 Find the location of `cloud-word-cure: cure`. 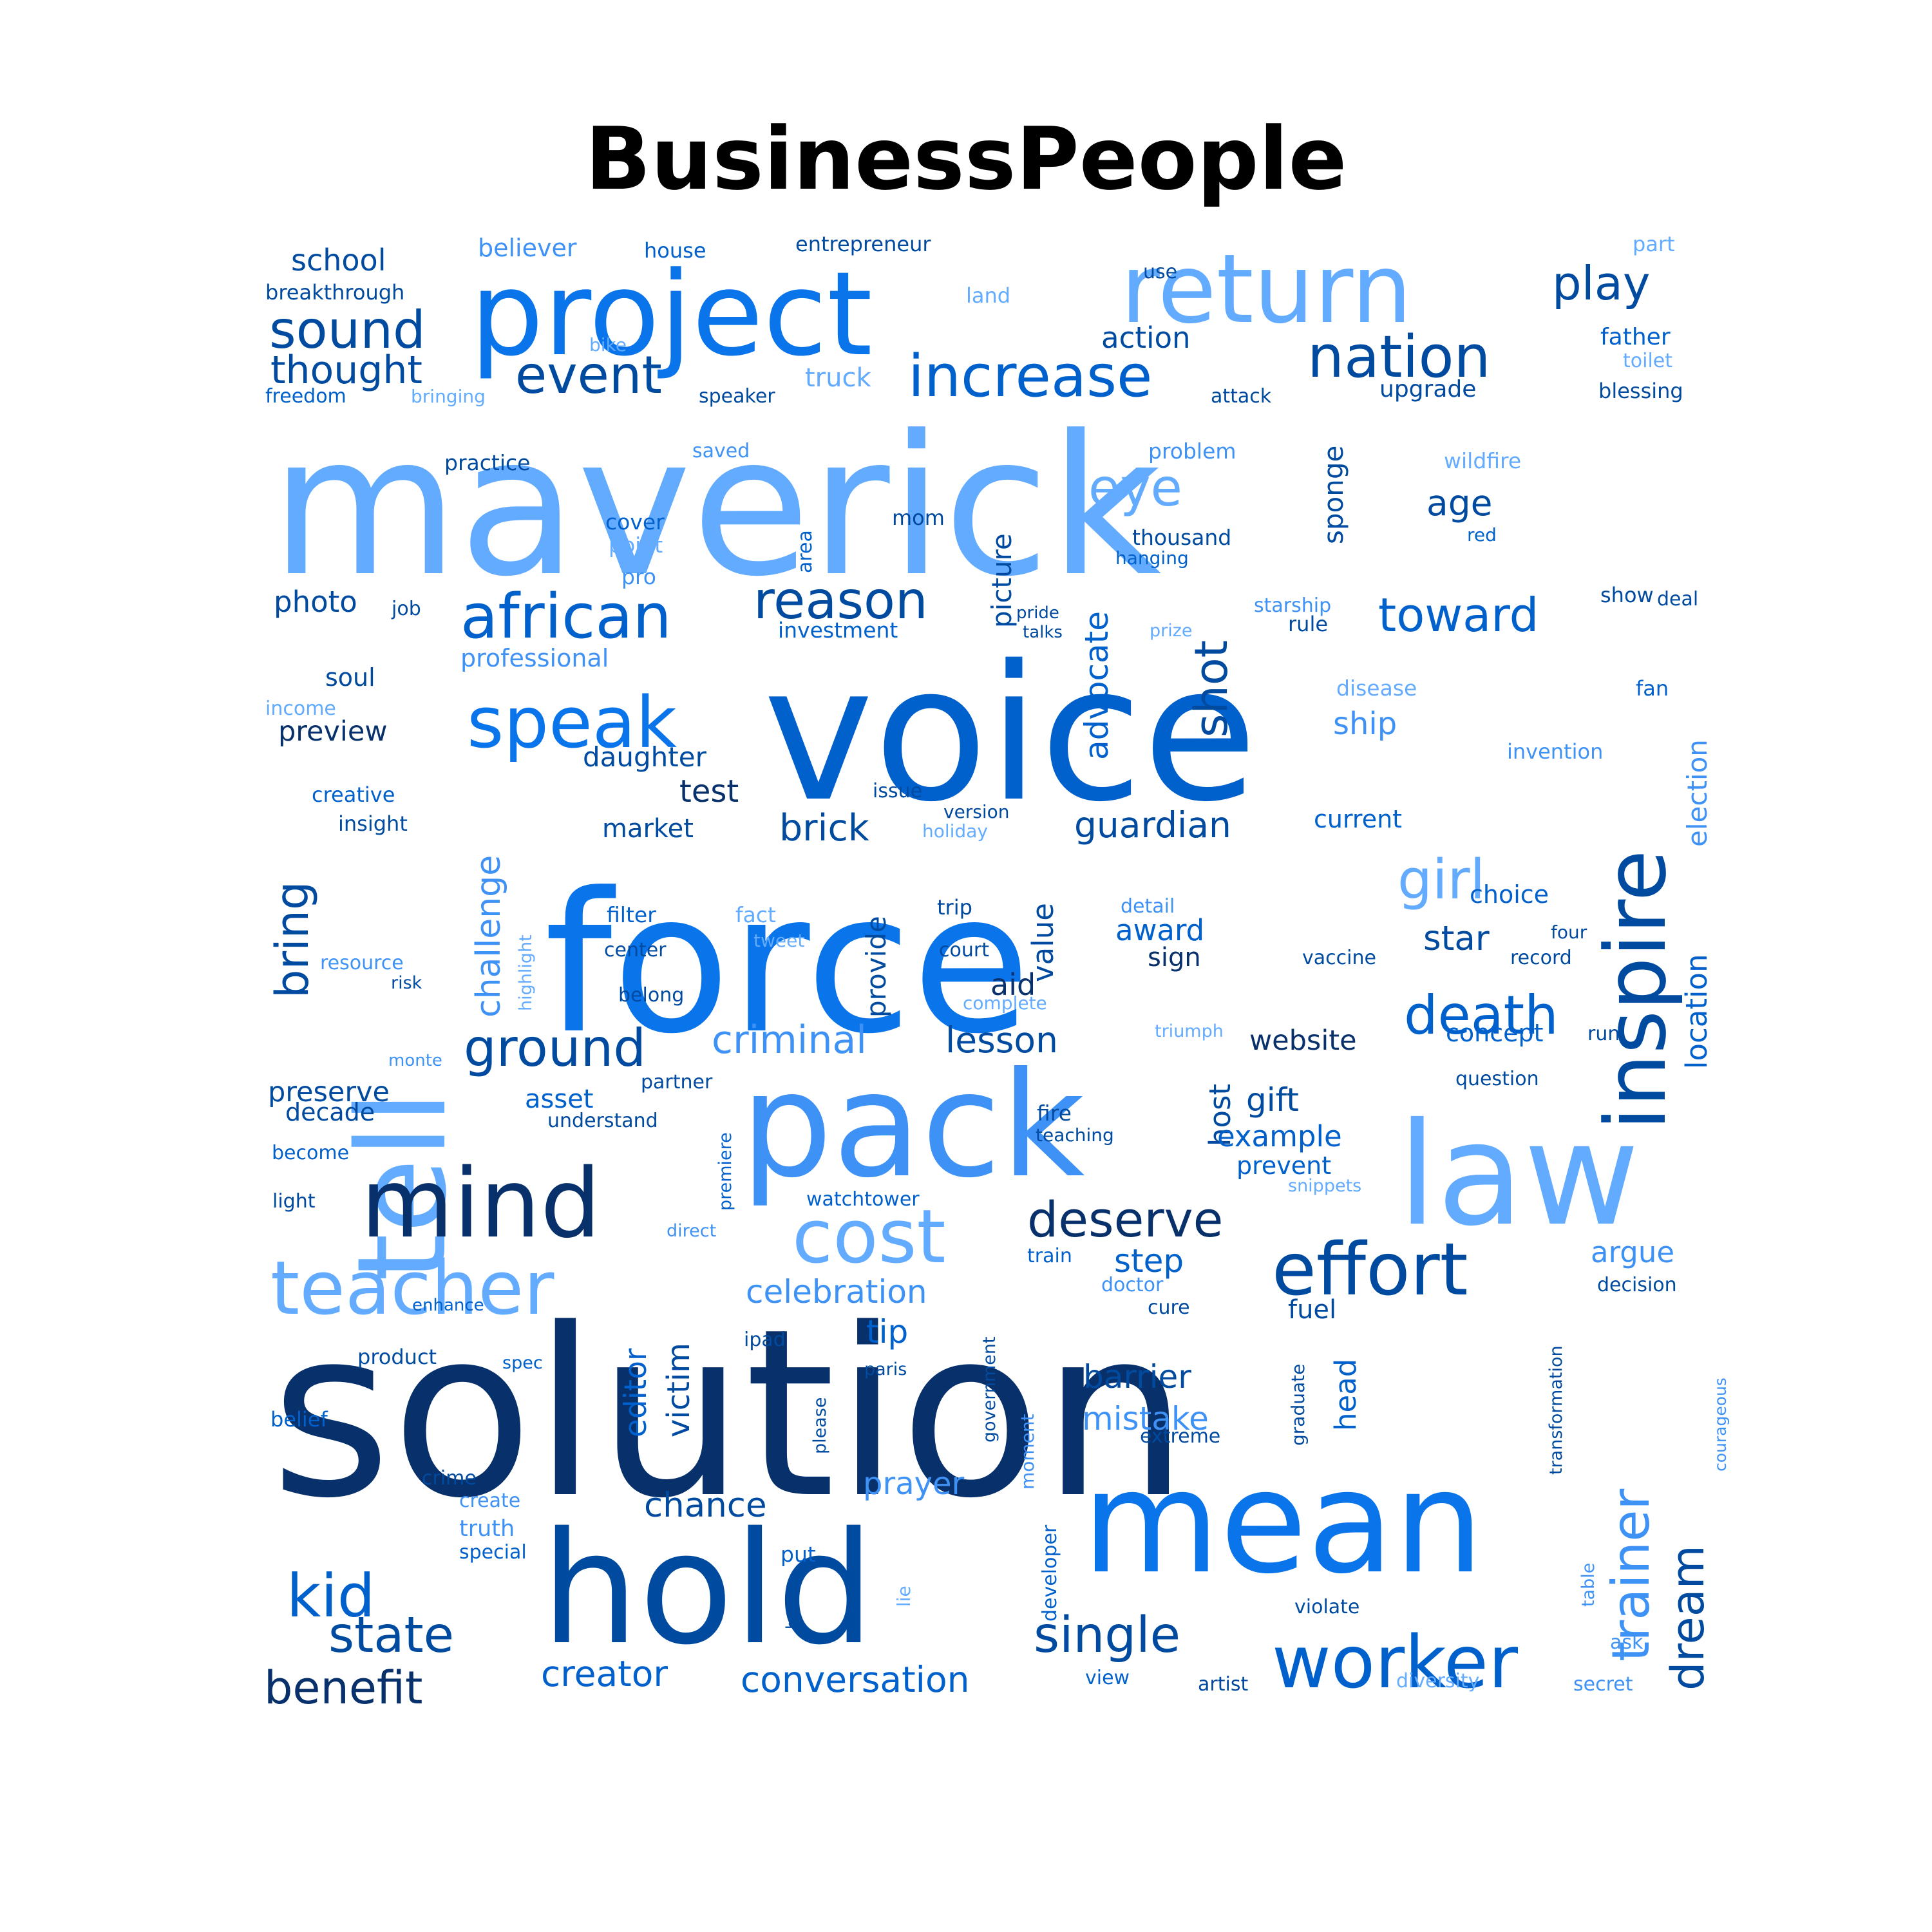

cloud-word-cure: cure is located at coordinates (1169, 1307).